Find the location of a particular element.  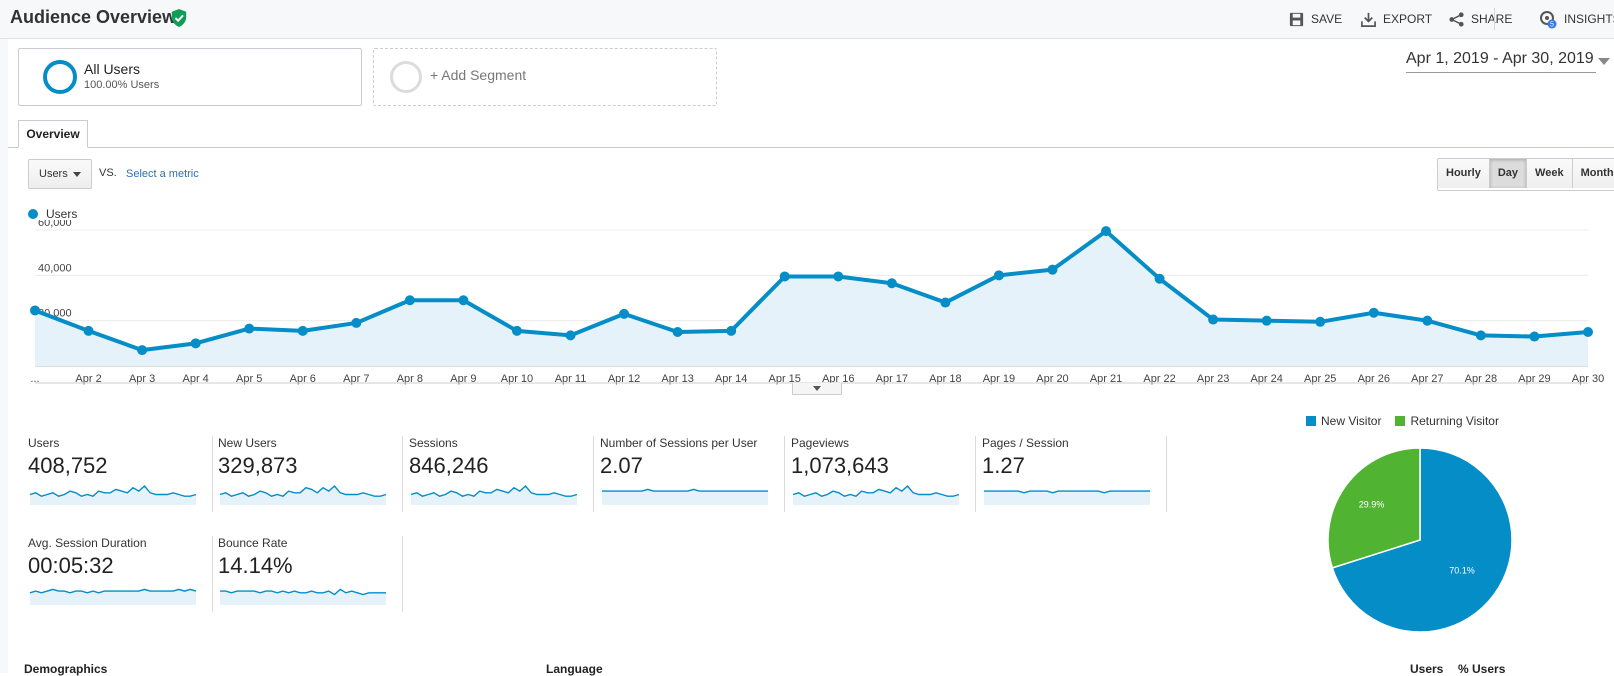

x-tick-label: Apr 9 is located at coordinates (463, 379).